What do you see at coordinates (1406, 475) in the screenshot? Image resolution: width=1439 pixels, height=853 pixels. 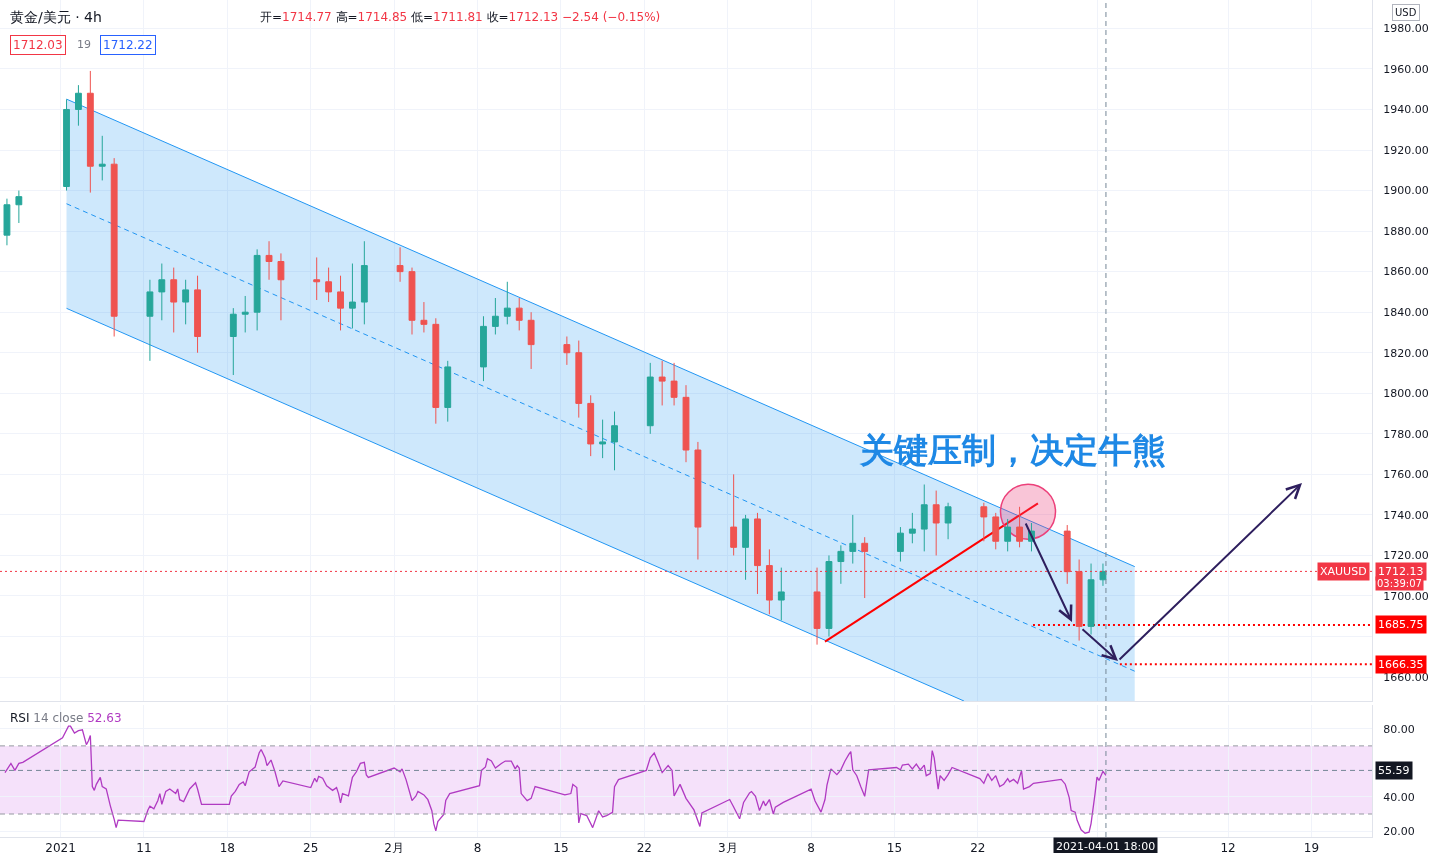 I see `y-tick-label: 1760.00` at bounding box center [1406, 475].